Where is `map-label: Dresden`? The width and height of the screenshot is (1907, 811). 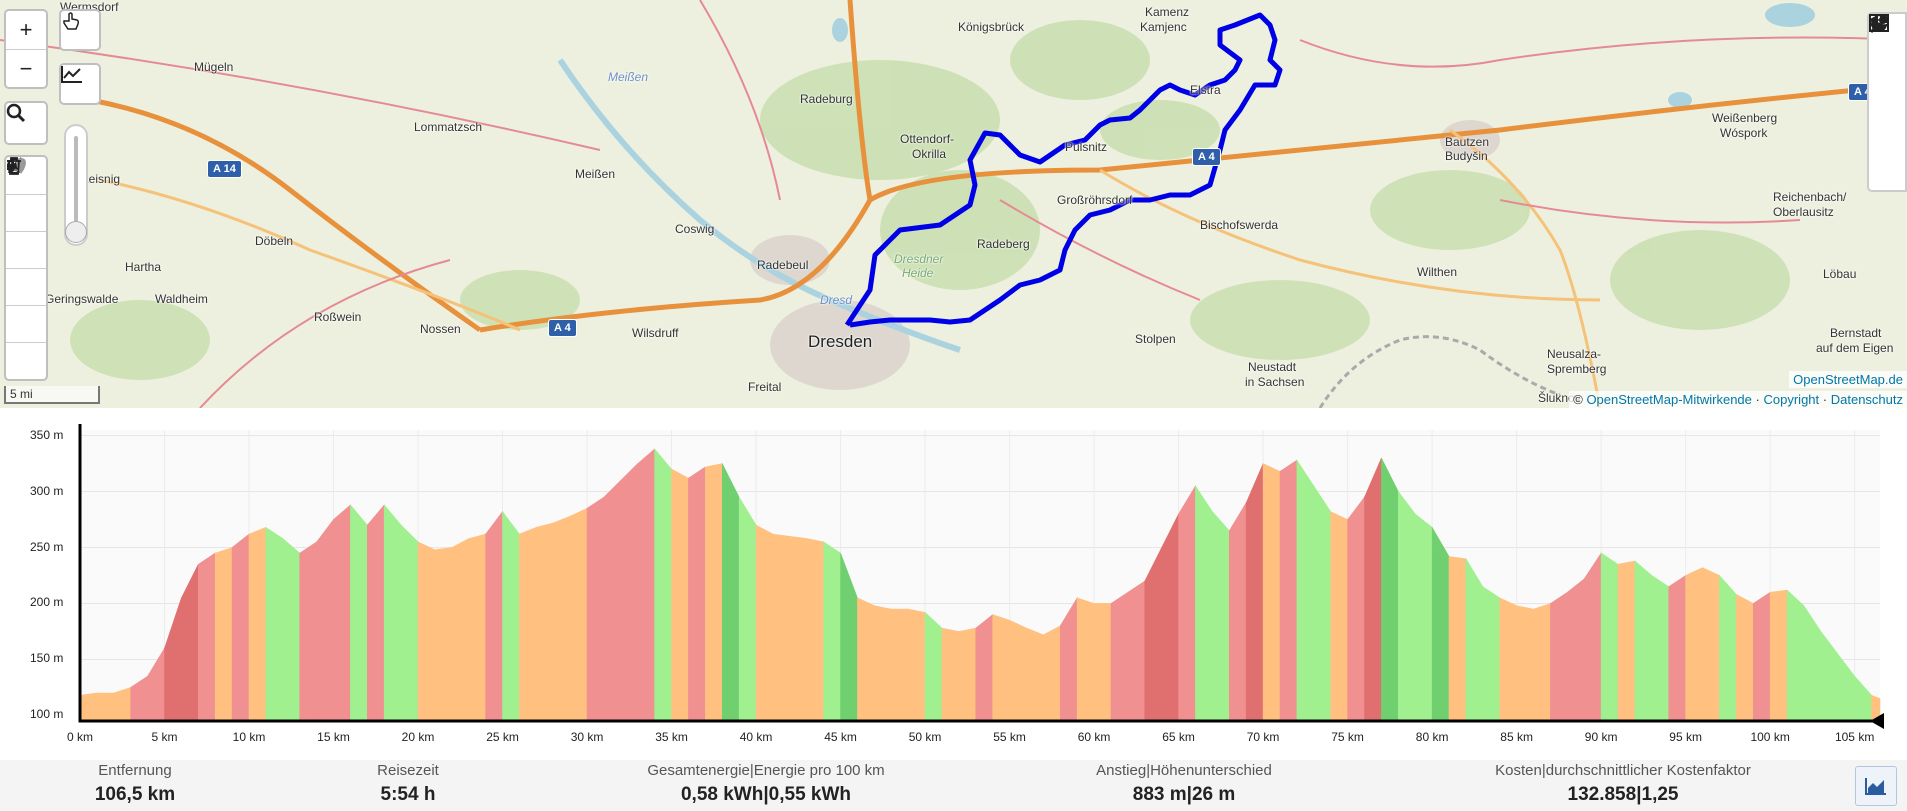
map-label: Dresden is located at coordinates (840, 341).